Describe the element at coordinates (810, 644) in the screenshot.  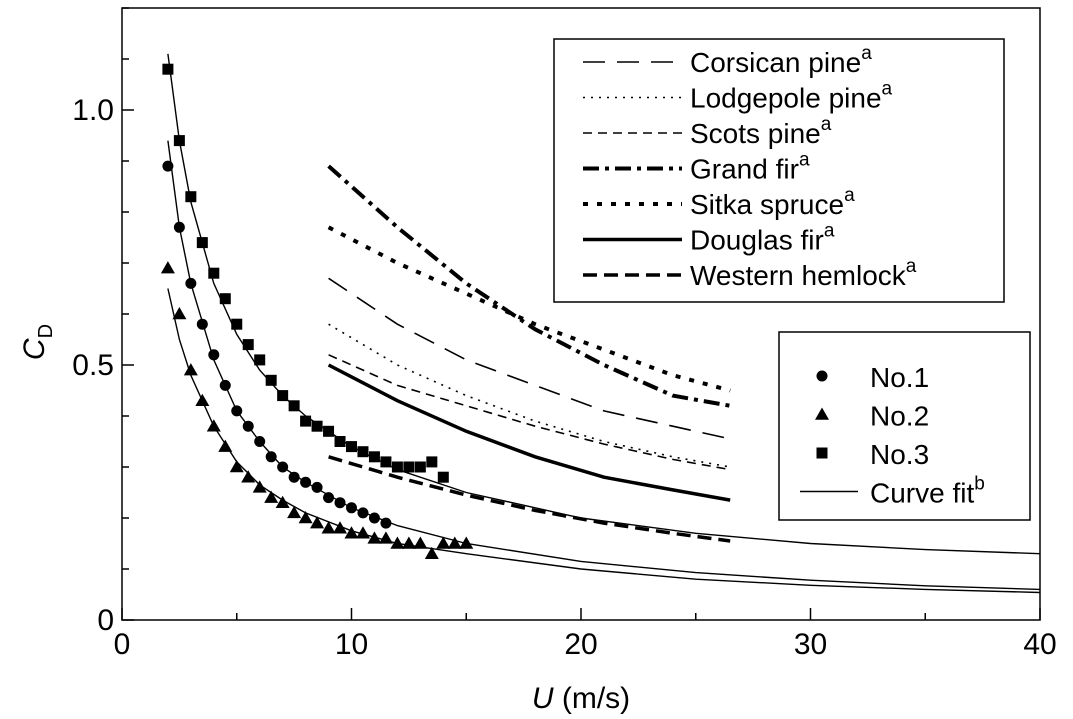
I see `x-tick-label: 30` at that location.